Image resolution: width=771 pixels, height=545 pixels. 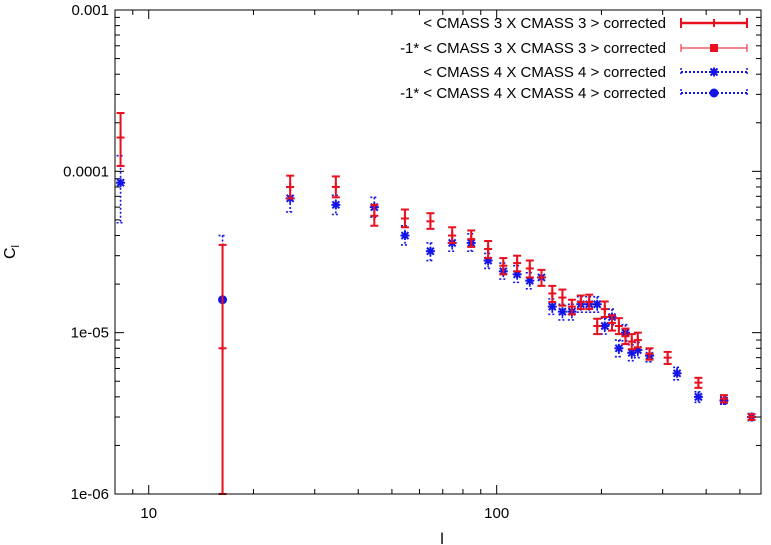 I want to click on legend-label: -1* < CMASS 3 X CMASS 3 > corrected, so click(x=533, y=48).